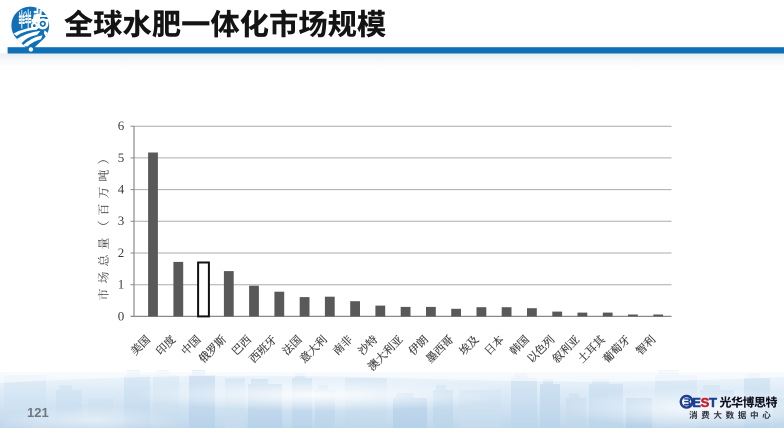 The width and height of the screenshot is (784, 435). Describe the element at coordinates (38, 412) in the screenshot. I see `svg-text: 121` at that location.